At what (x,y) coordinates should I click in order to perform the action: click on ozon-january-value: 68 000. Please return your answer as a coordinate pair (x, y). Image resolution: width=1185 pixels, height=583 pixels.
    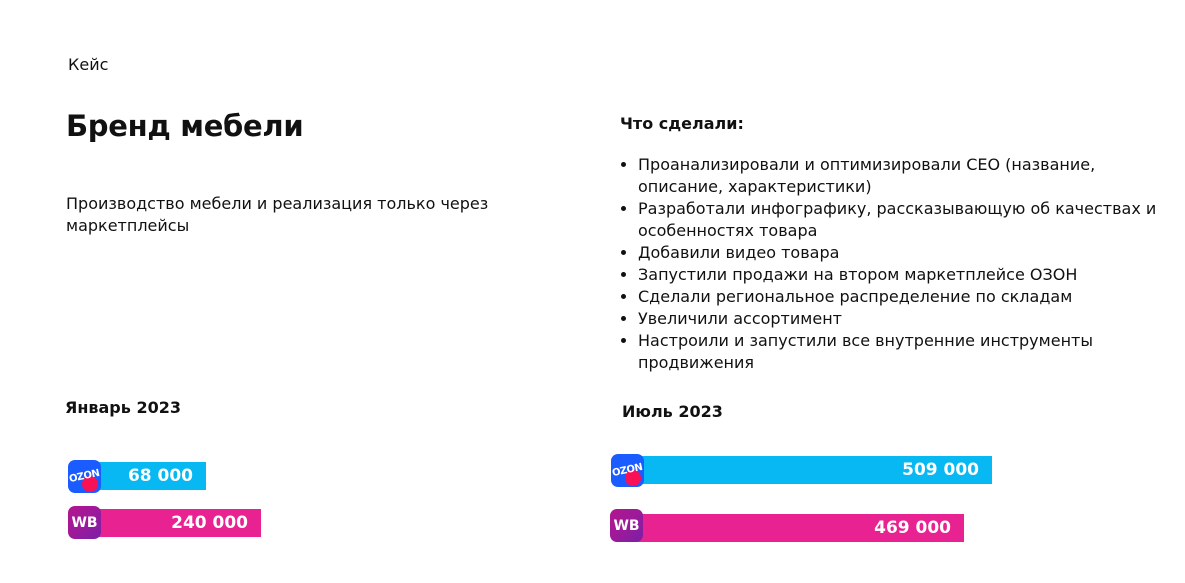
    Looking at the image, I should click on (160, 476).